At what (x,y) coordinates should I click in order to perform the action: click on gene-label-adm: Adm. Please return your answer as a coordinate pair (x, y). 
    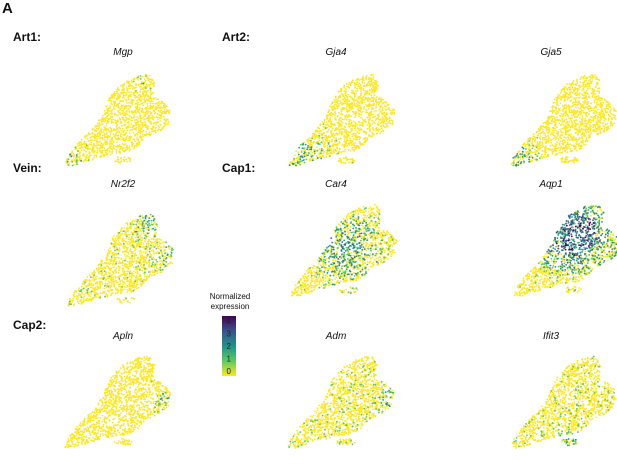
    Looking at the image, I should click on (336, 336).